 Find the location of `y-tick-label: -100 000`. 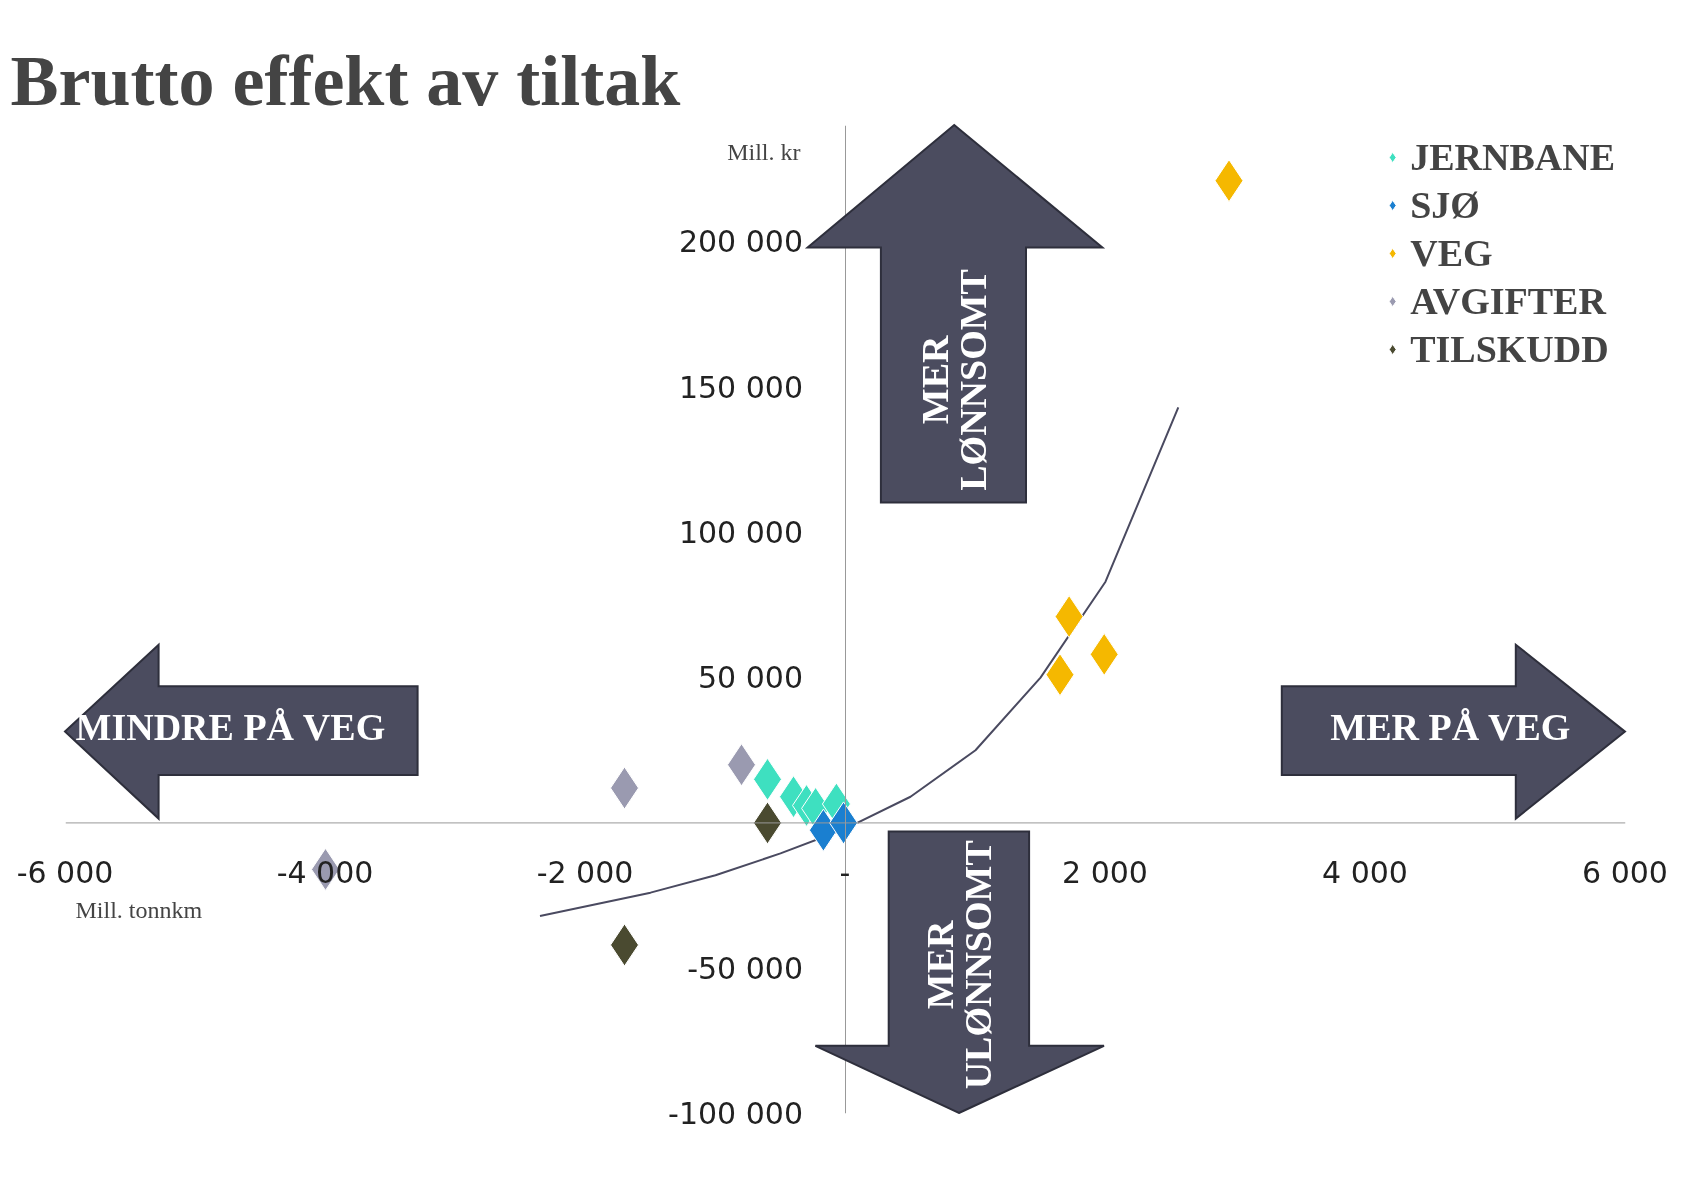

y-tick-label: -100 000 is located at coordinates (735, 1113).